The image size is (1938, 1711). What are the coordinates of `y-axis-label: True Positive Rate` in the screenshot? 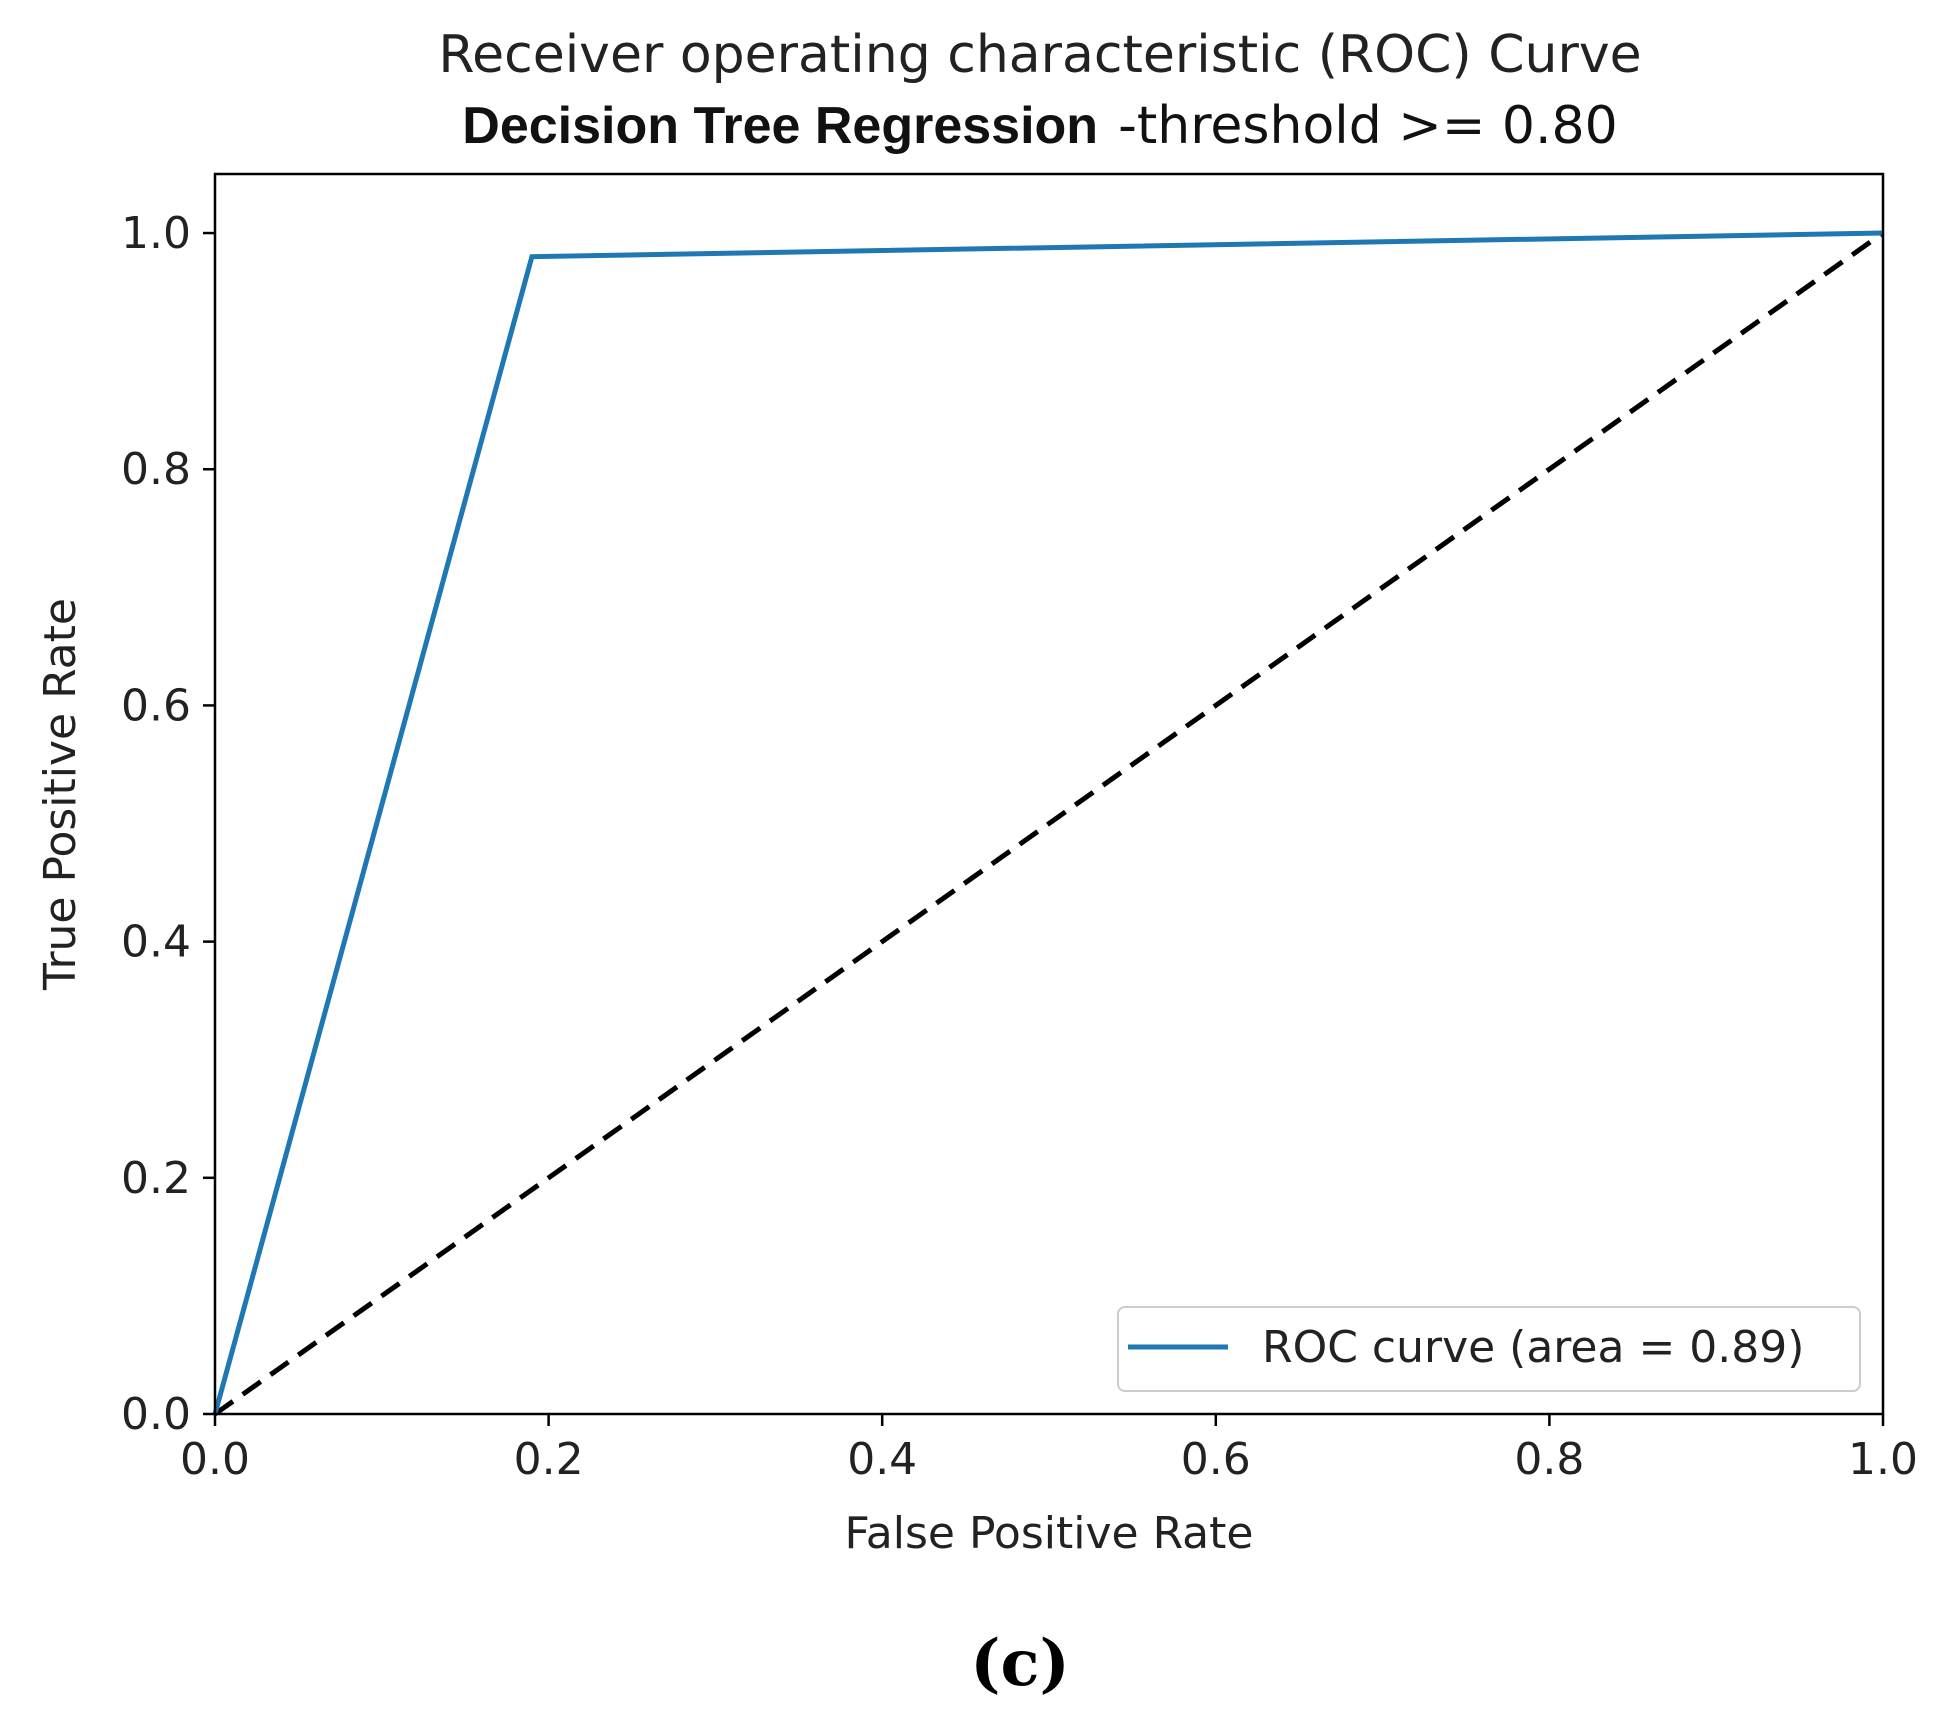 It's located at (60, 794).